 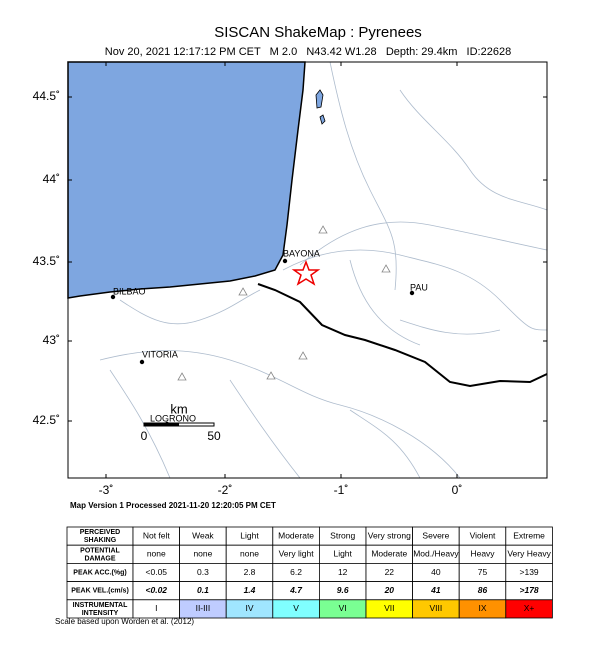 What do you see at coordinates (296, 572) in the screenshot?
I see `table-value: 6.2` at bounding box center [296, 572].